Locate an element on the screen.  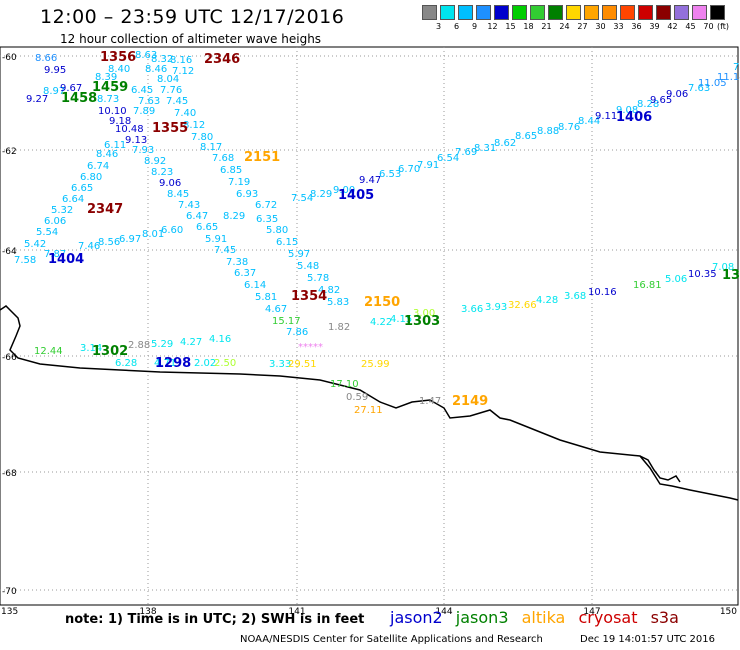
pass-time-label: 2151 is located at coordinates (262, 157).